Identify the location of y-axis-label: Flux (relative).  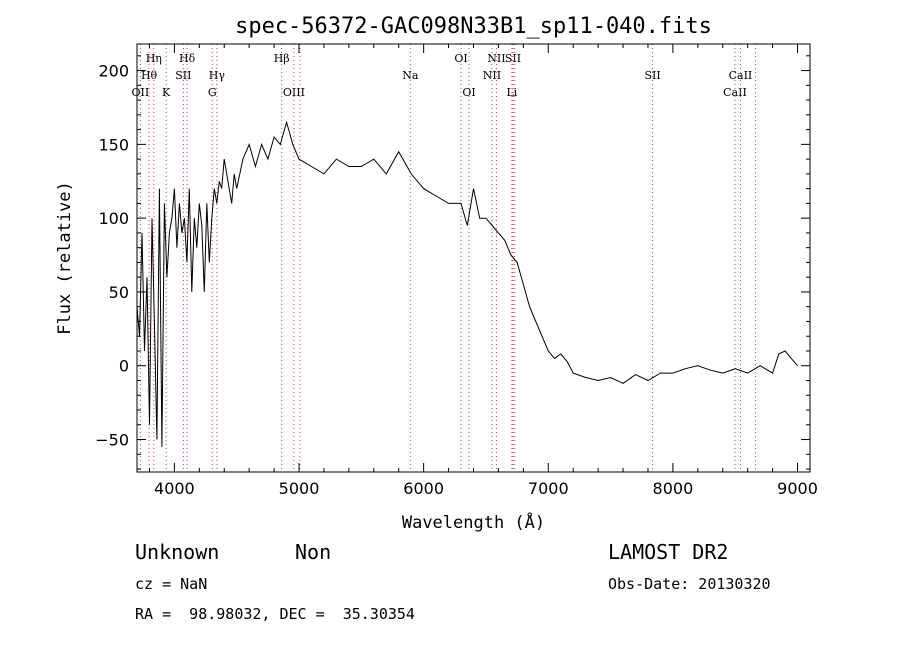
(65, 258).